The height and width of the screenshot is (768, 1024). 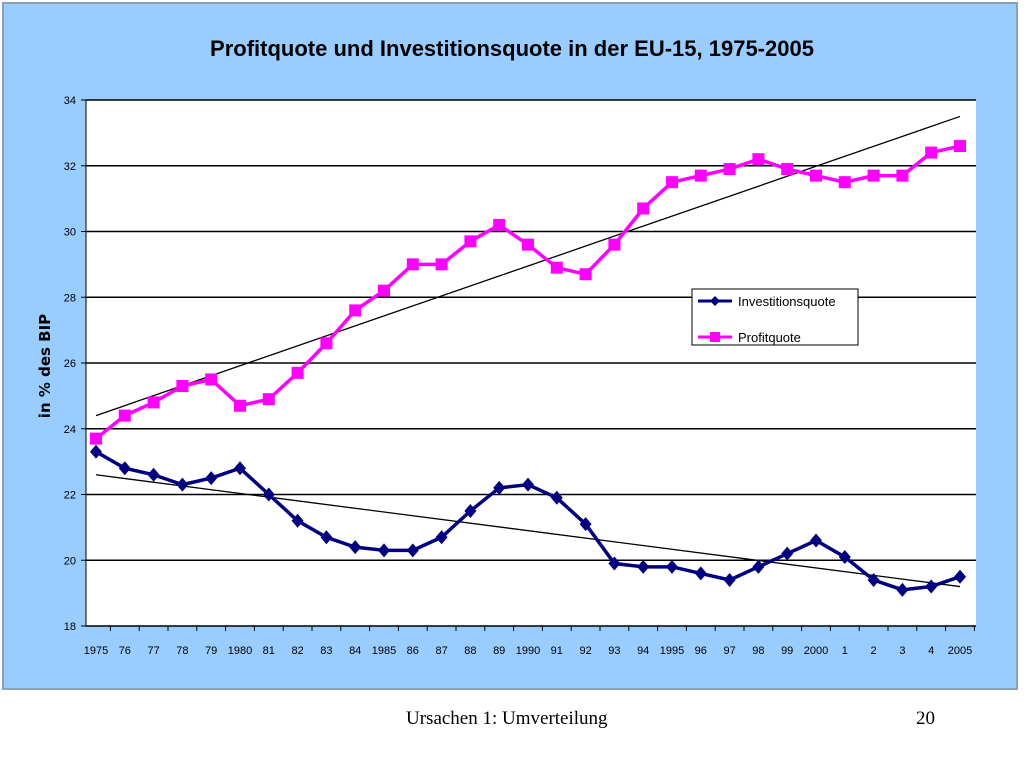 What do you see at coordinates (182, 651) in the screenshot?
I see `x-tick-label: 78` at bounding box center [182, 651].